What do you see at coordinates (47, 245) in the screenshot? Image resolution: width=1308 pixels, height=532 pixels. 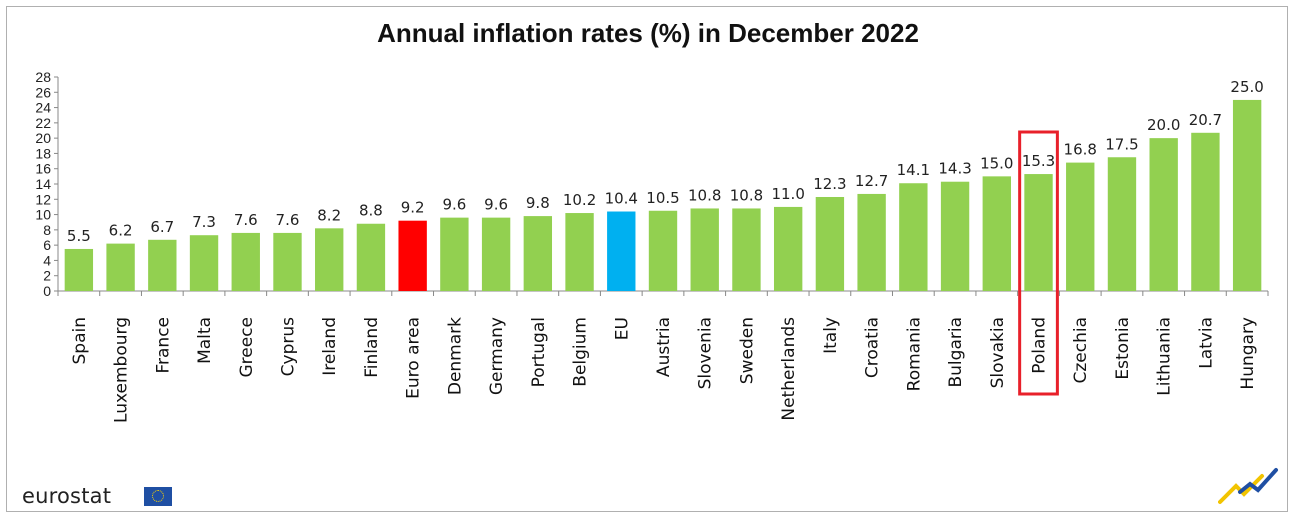 I see `y-tick-label: 6` at bounding box center [47, 245].